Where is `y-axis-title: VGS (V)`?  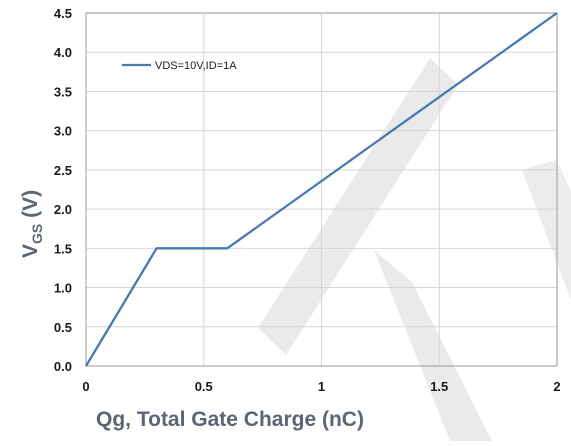 y-axis-title: VGS (V) is located at coordinates (32, 224).